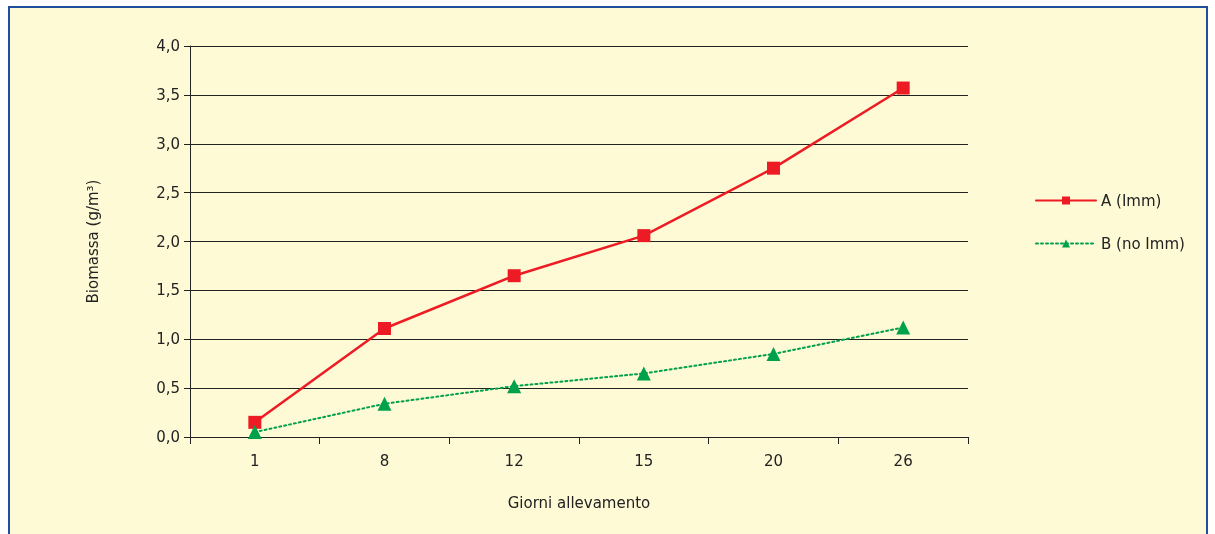 The width and height of the screenshot is (1215, 534). What do you see at coordinates (168, 290) in the screenshot?
I see `y-tick-label: 1,5` at bounding box center [168, 290].